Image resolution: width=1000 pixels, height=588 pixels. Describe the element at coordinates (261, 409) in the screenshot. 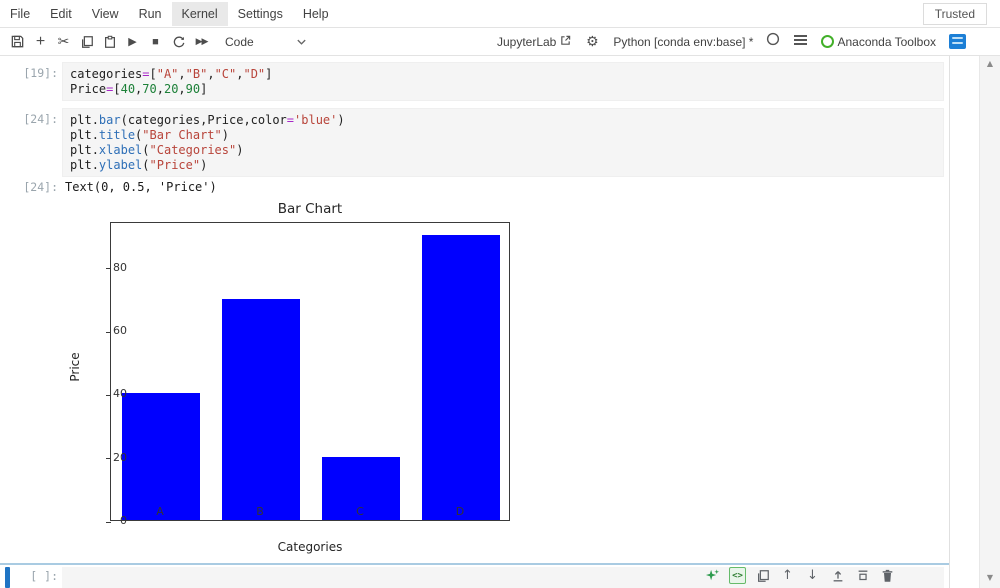

I see `bar-B` at that location.